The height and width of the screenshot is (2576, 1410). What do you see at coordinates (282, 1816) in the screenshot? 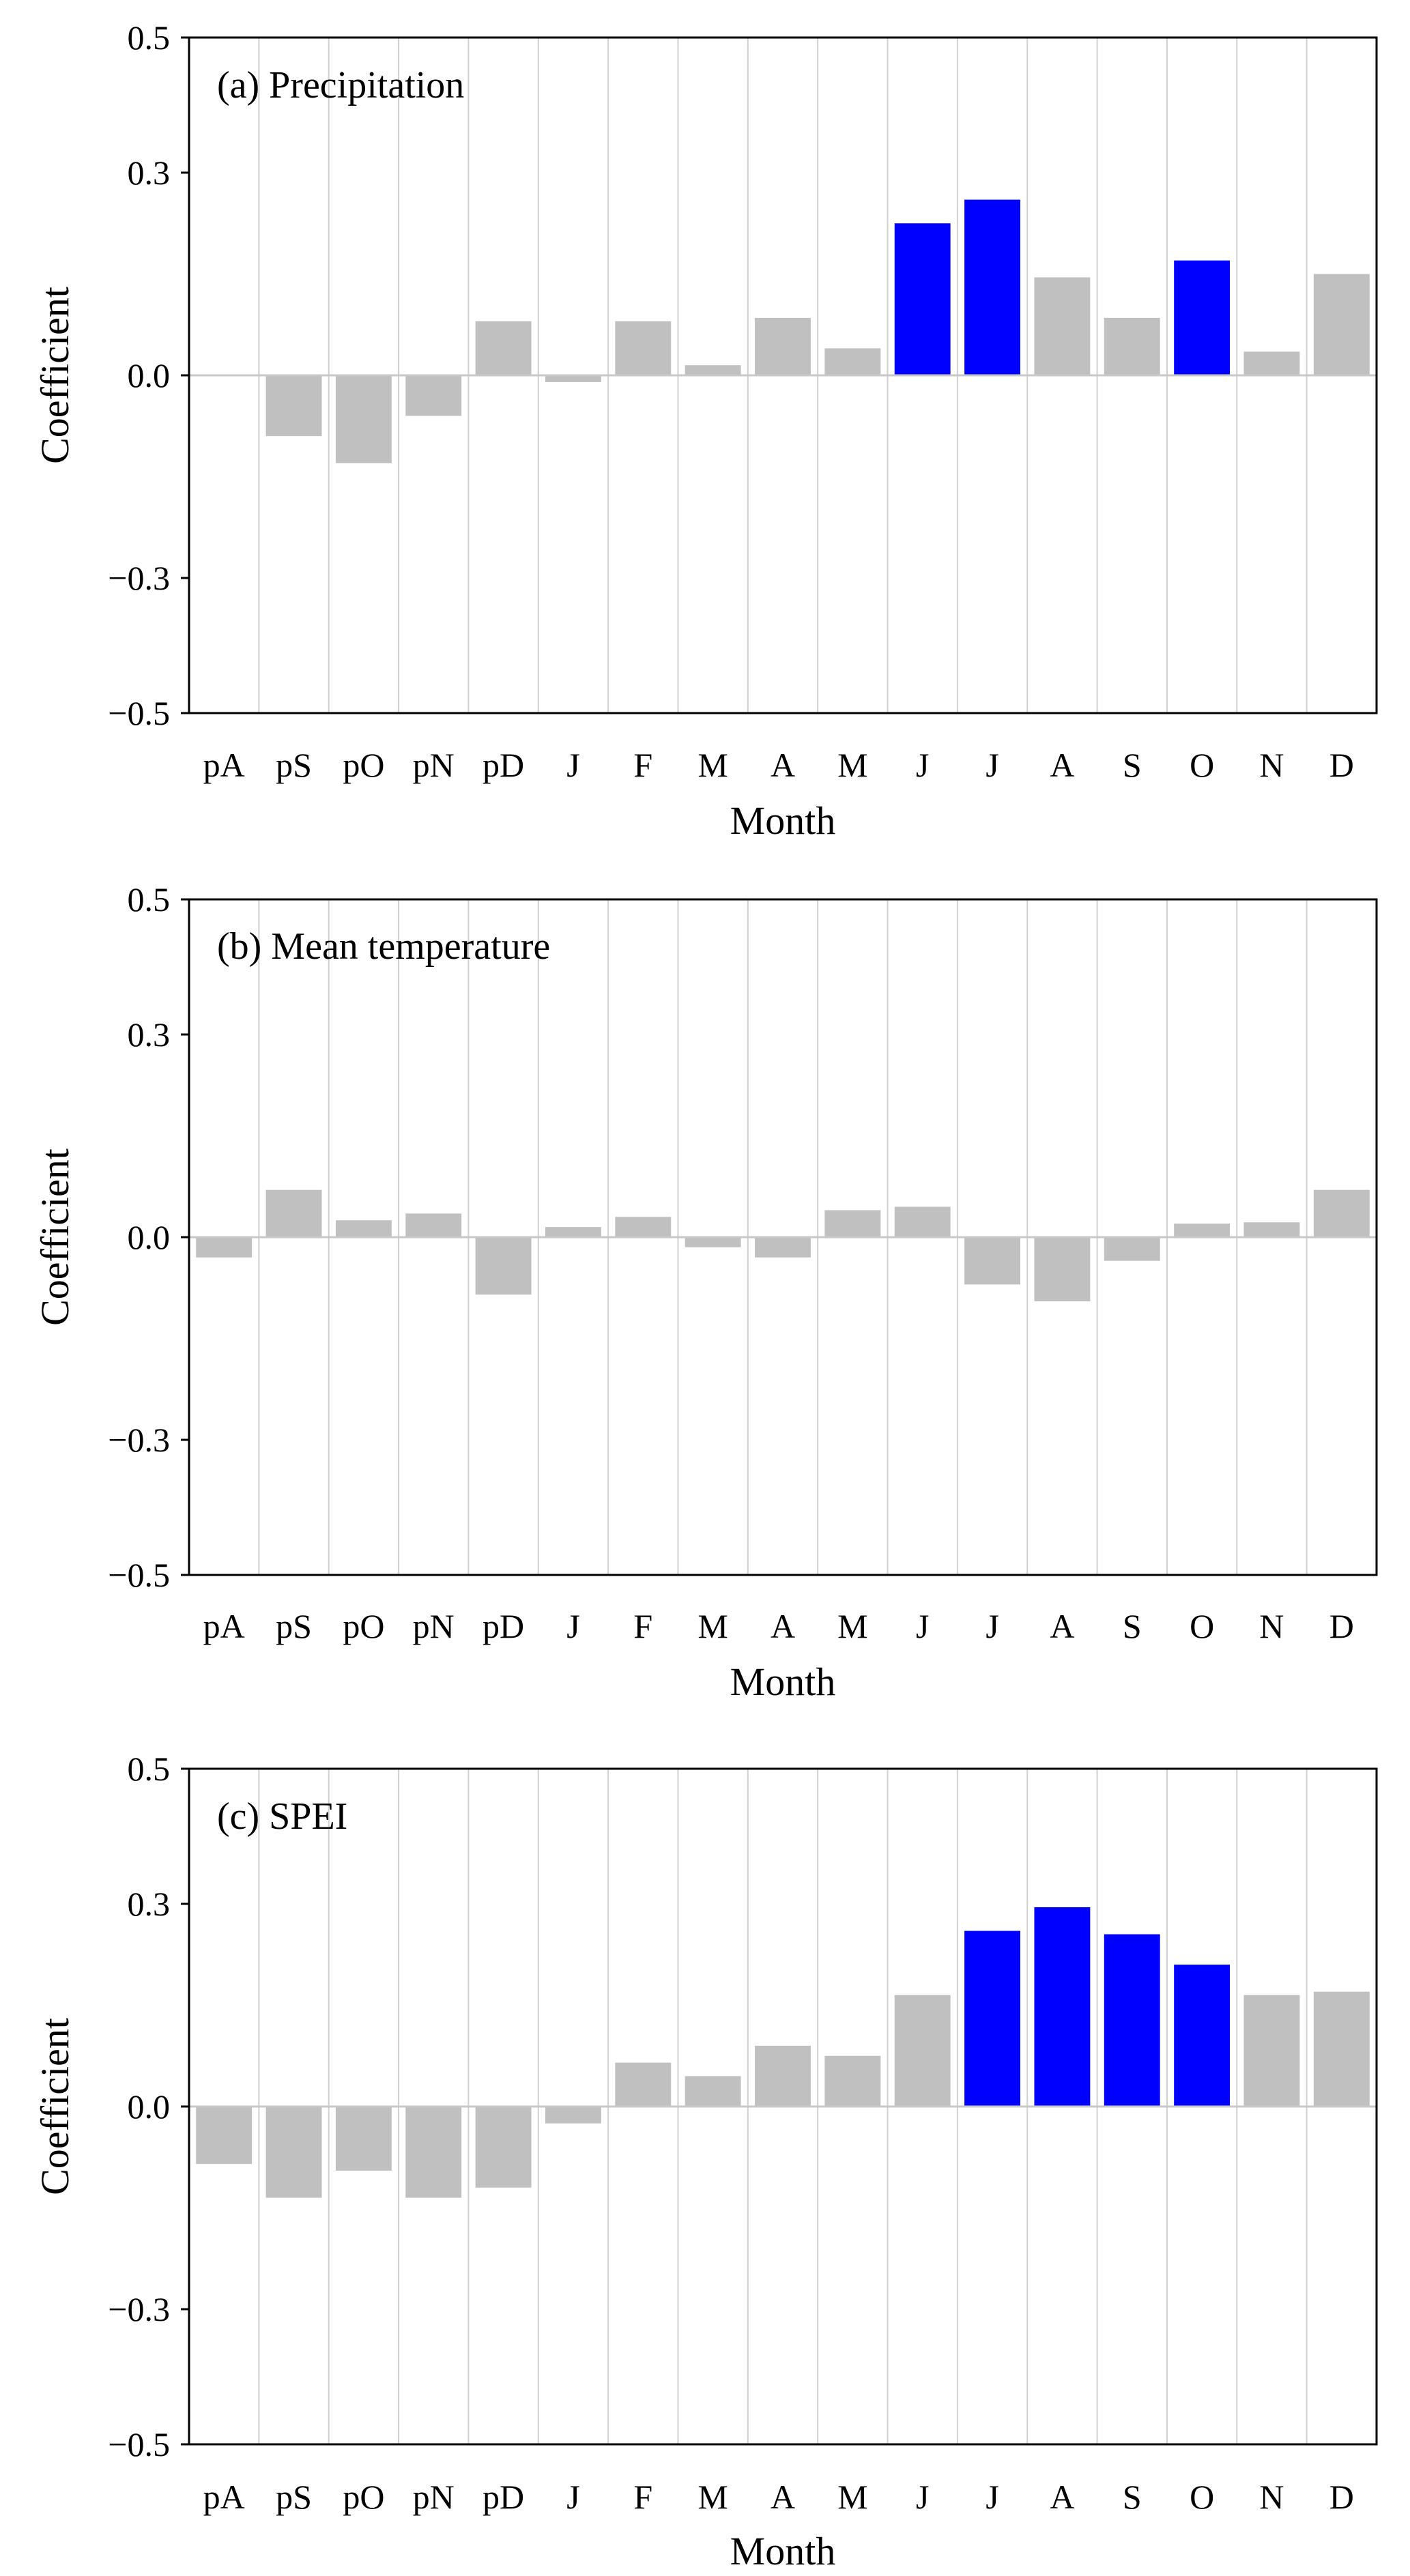
I see `panel-title: (c) SPEI` at bounding box center [282, 1816].